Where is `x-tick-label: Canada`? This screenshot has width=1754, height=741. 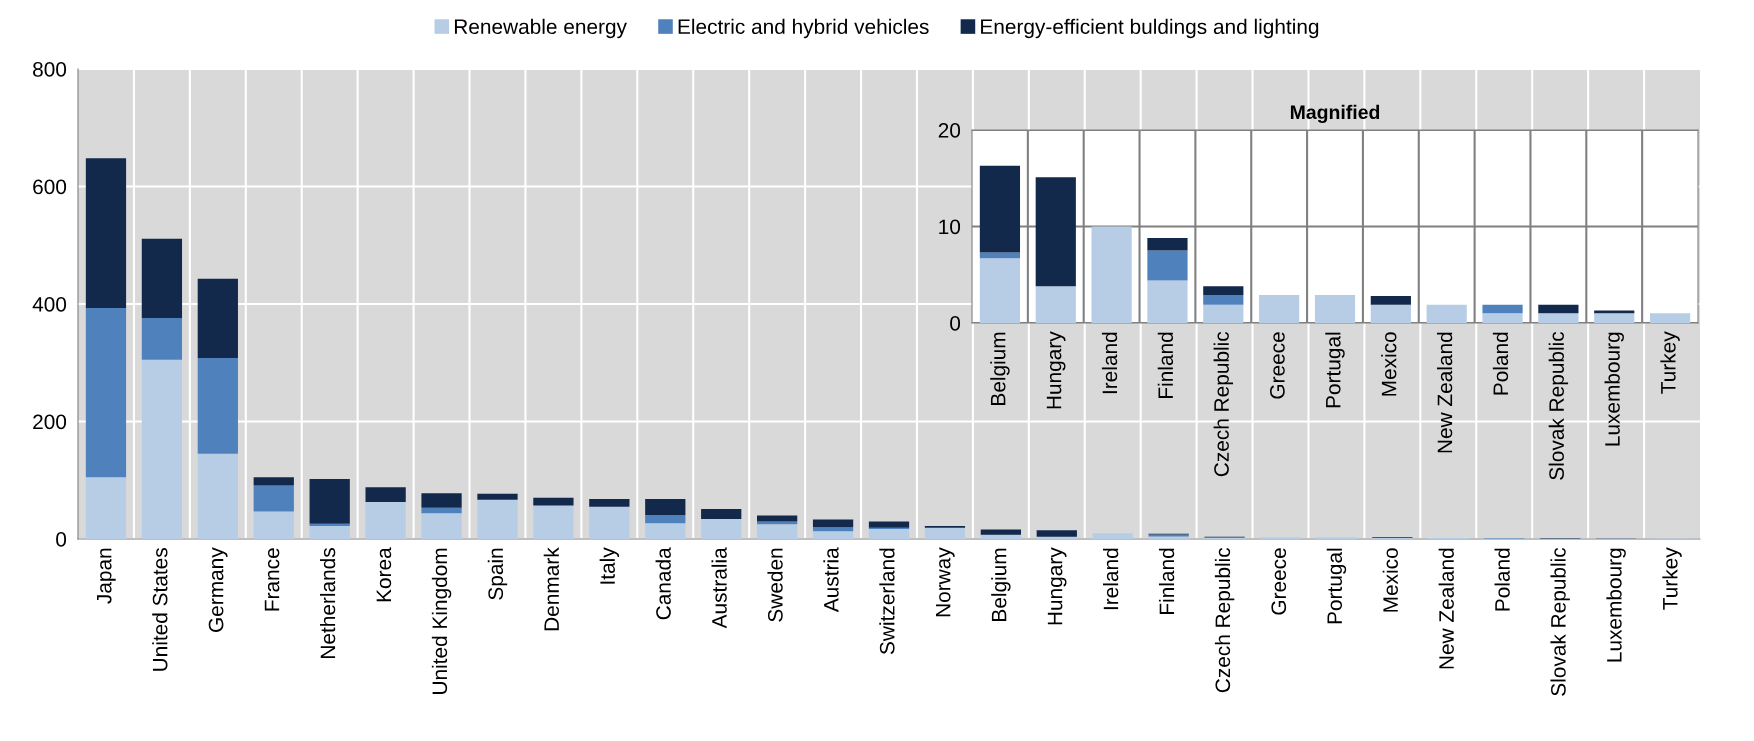
x-tick-label: Canada is located at coordinates (663, 583).